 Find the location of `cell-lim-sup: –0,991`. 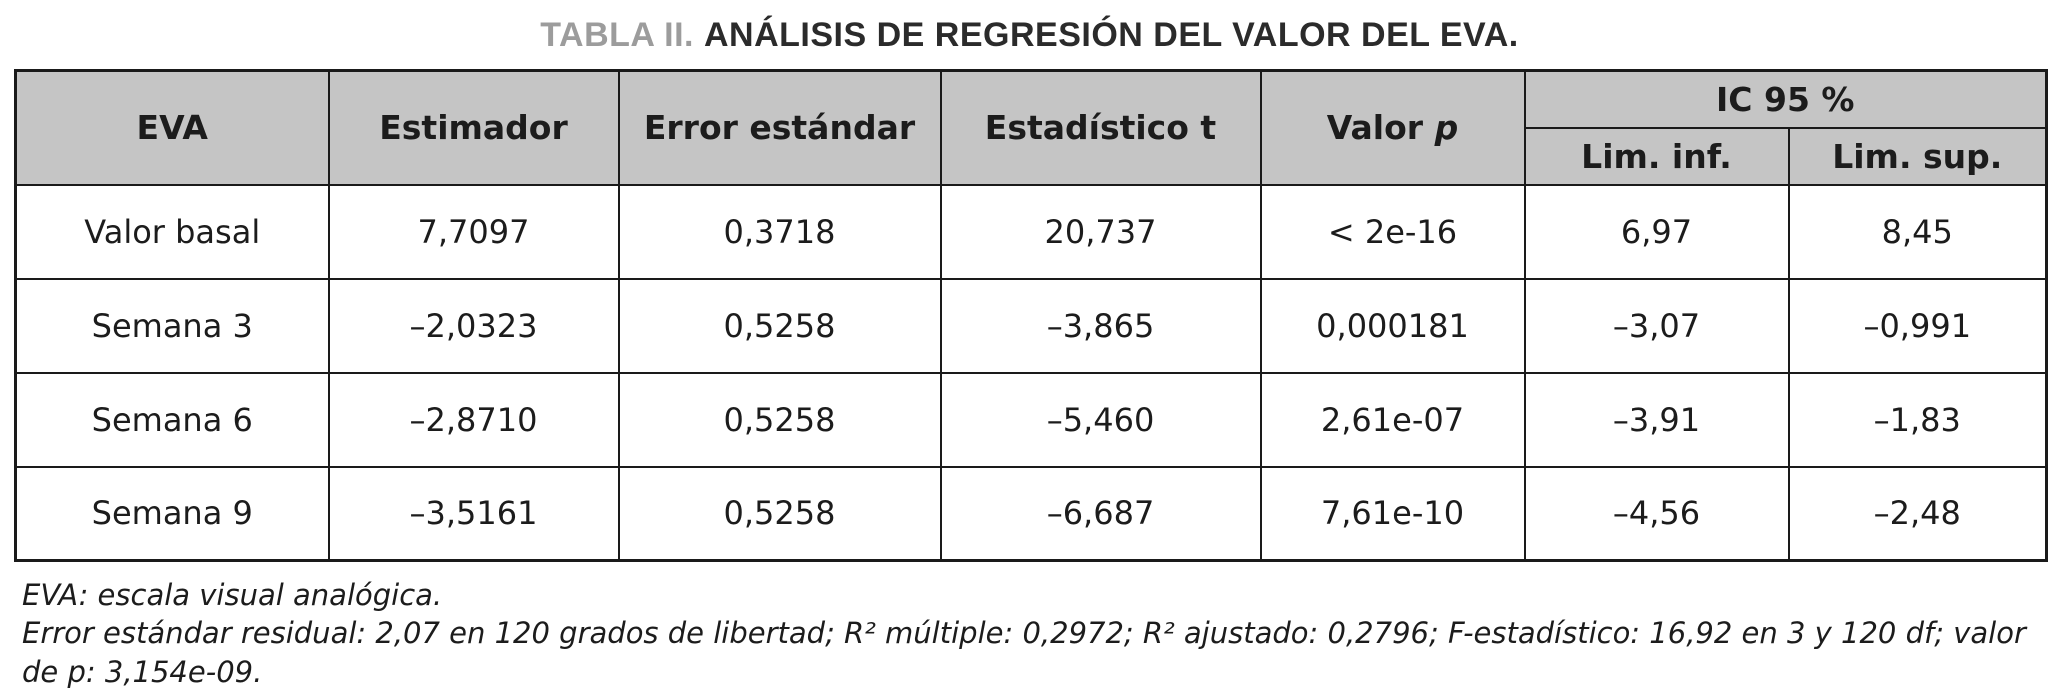

cell-lim-sup: –0,991 is located at coordinates (1917, 325).